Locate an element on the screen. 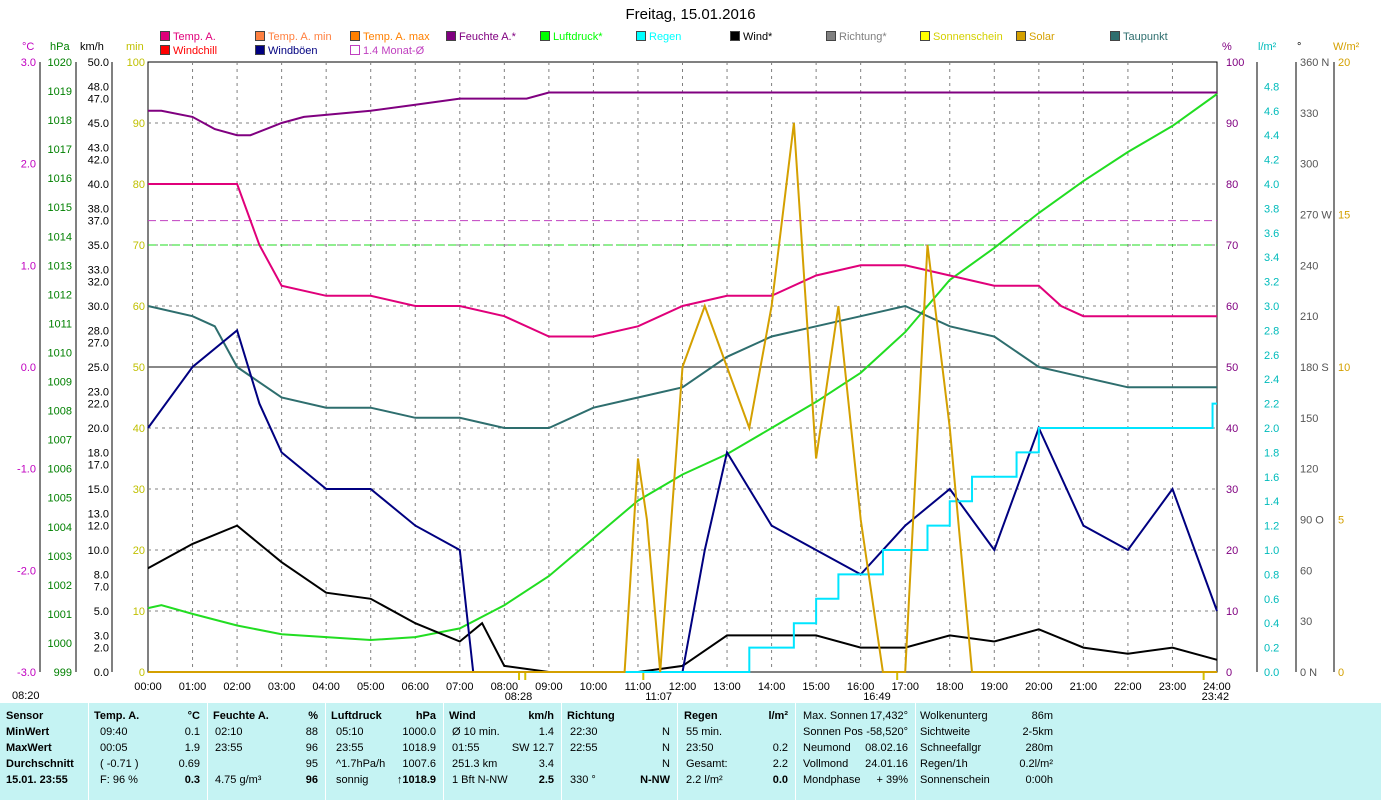  y-tick-rain: 0.2 is located at coordinates (1271, 649).